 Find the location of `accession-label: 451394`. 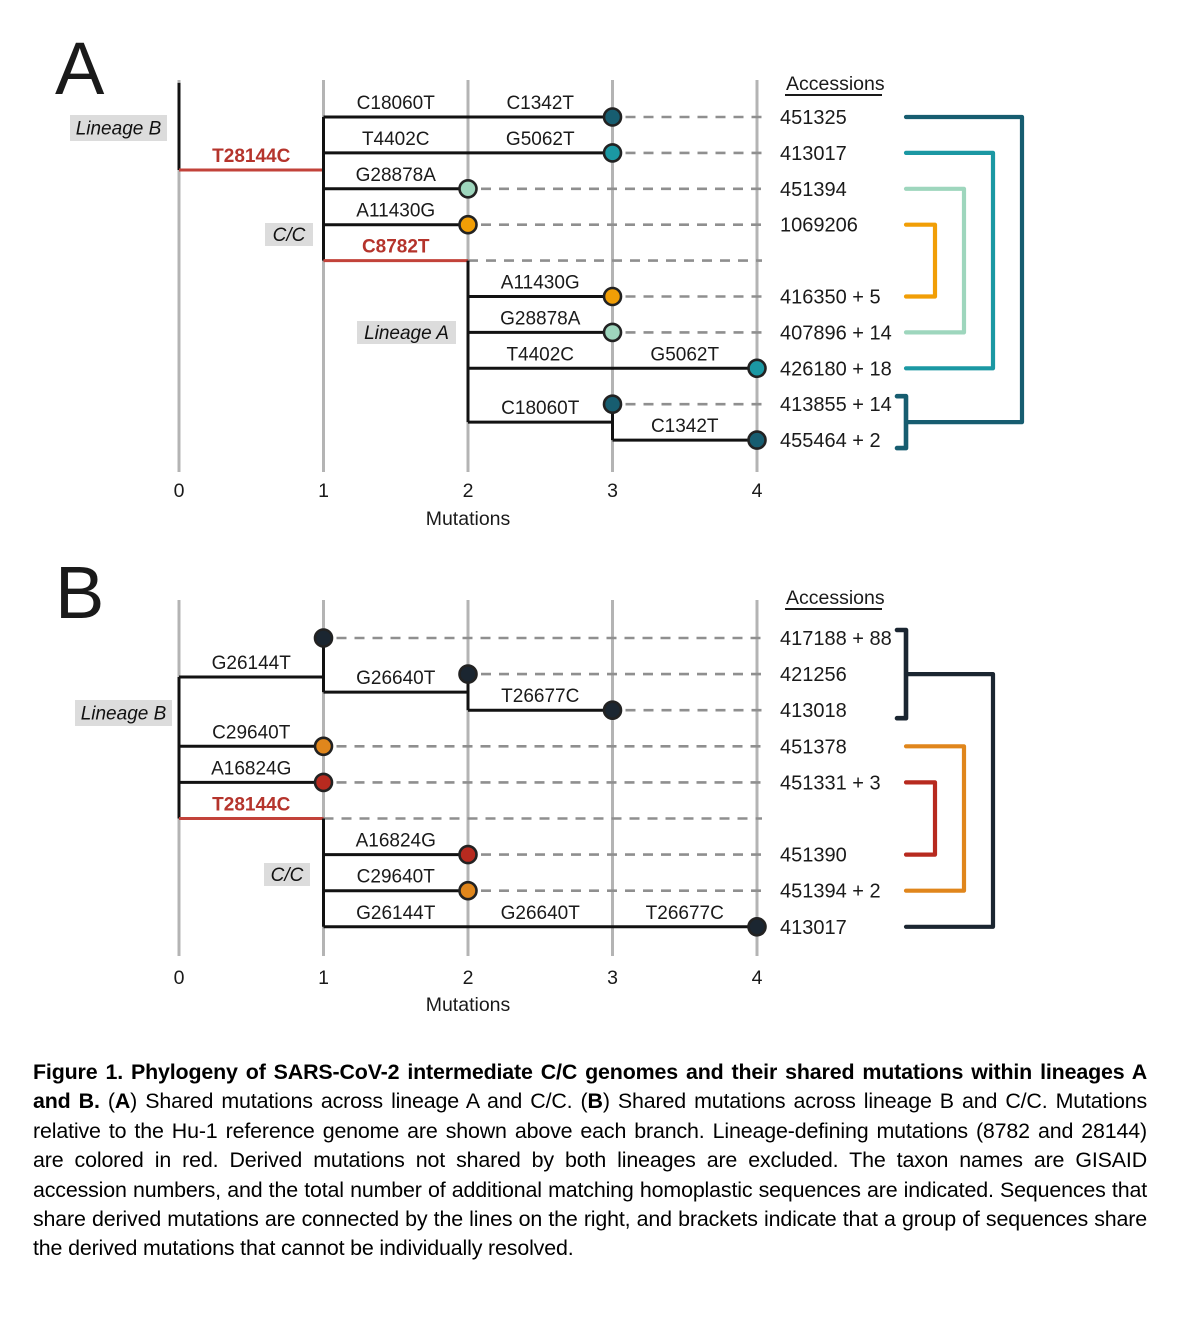

accession-label: 451394 is located at coordinates (813, 190).